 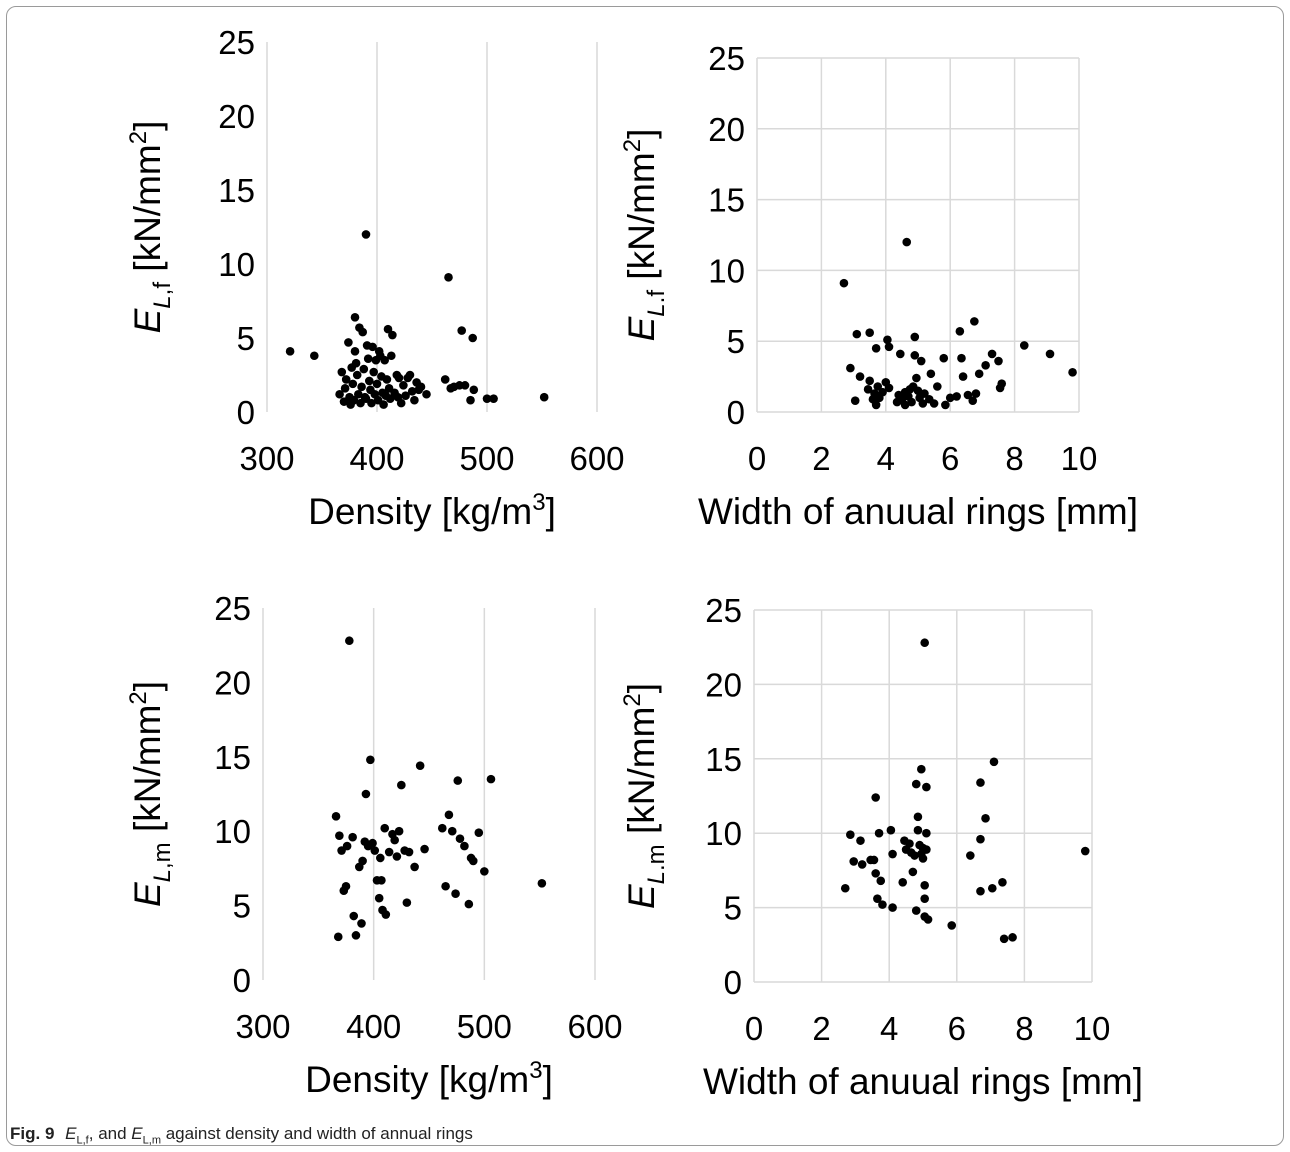 I want to click on caption-symbol-2: E, so click(x=137, y=1133).